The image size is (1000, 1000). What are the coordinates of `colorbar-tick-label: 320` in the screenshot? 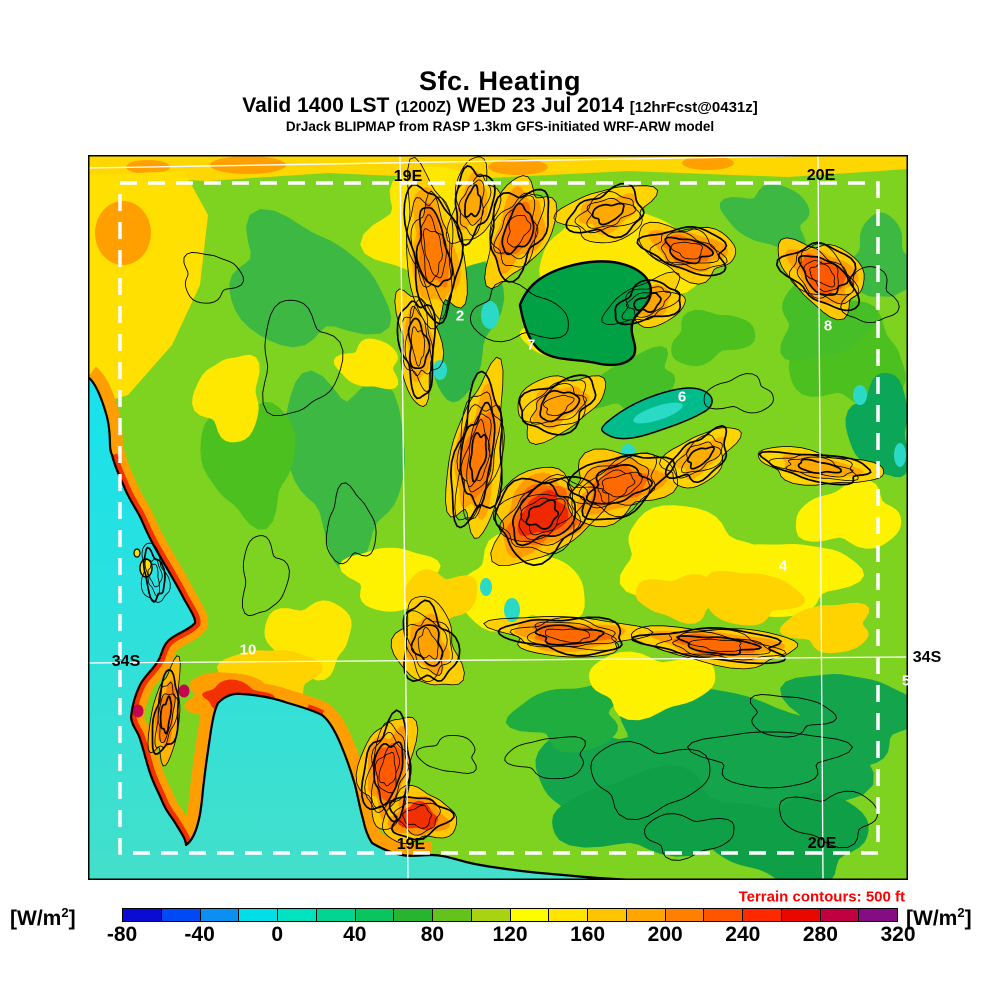 It's located at (898, 934).